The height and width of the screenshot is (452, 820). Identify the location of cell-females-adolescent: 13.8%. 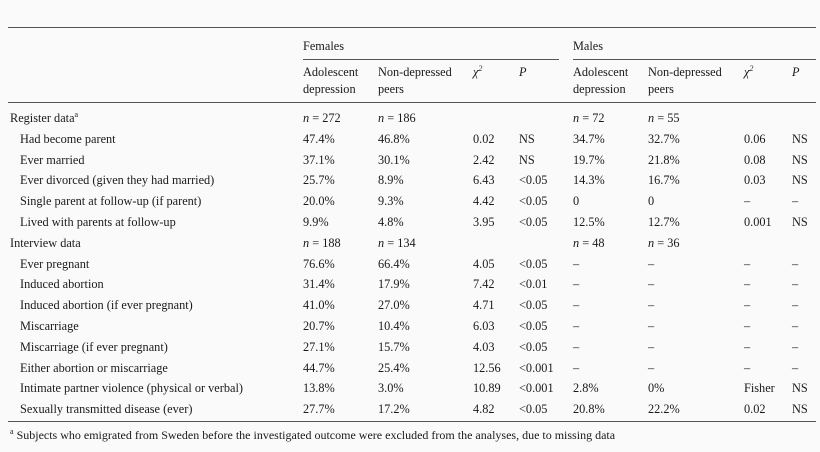
(319, 388).